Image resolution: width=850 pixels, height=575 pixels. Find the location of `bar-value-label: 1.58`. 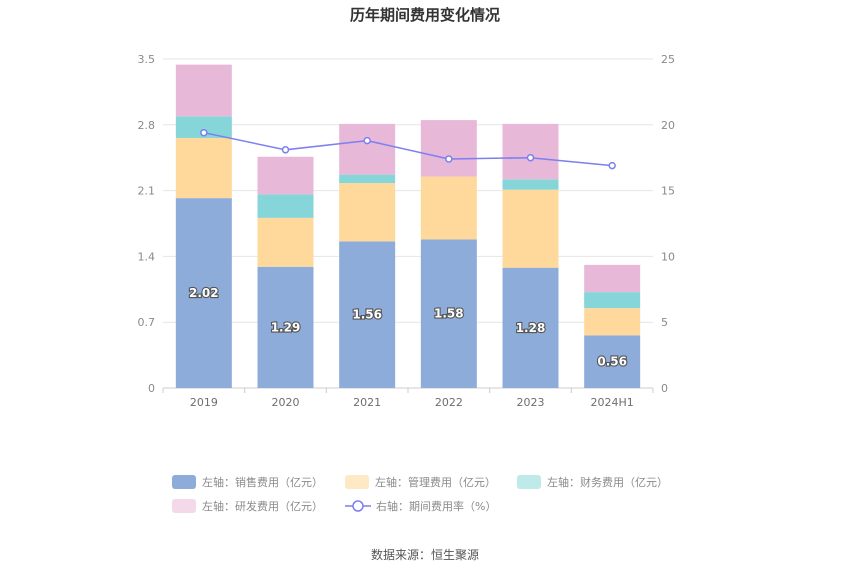

bar-value-label: 1.58 is located at coordinates (449, 314).